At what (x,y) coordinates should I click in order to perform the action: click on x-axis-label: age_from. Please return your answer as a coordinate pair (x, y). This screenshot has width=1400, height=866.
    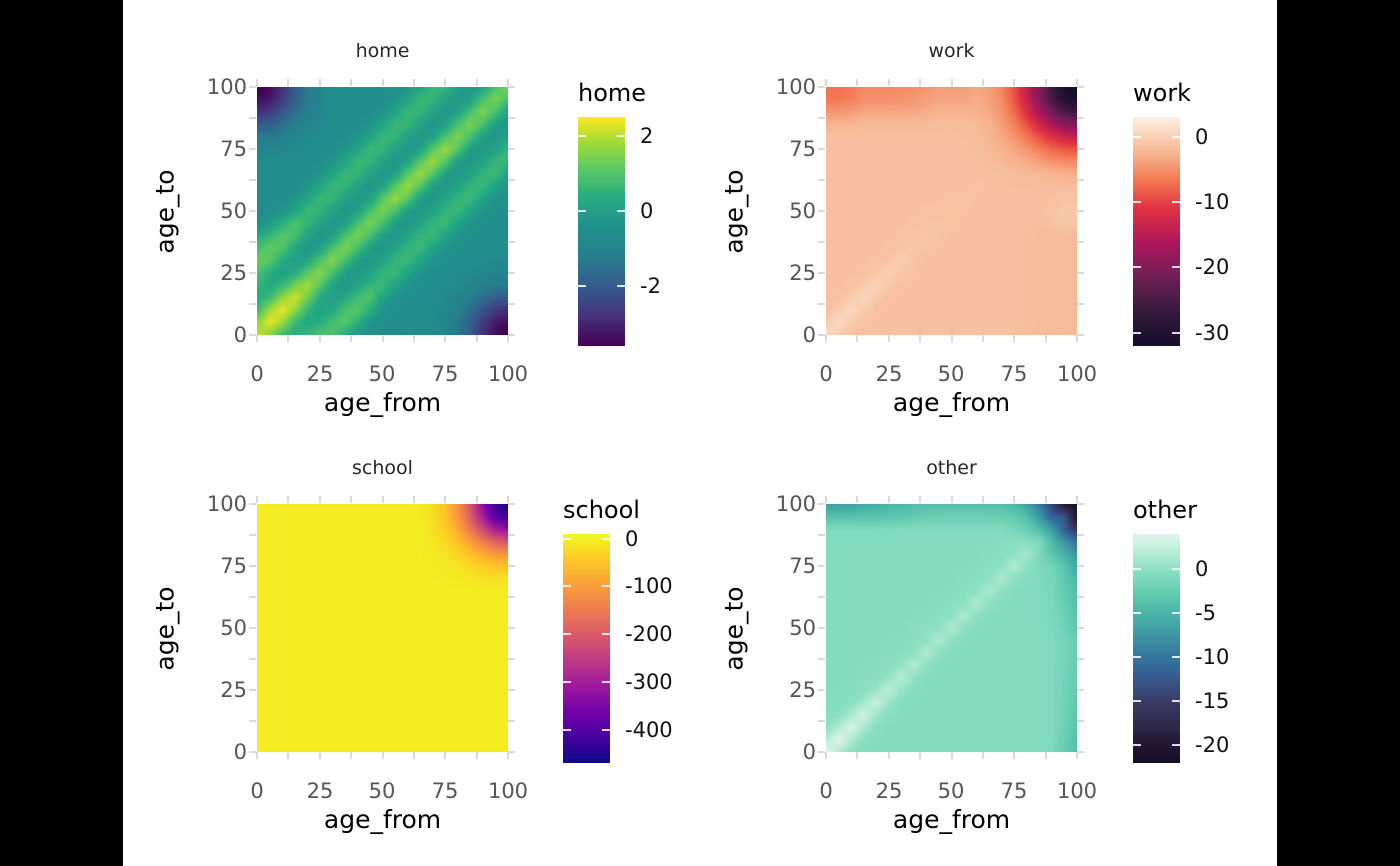
    Looking at the image, I should click on (951, 402).